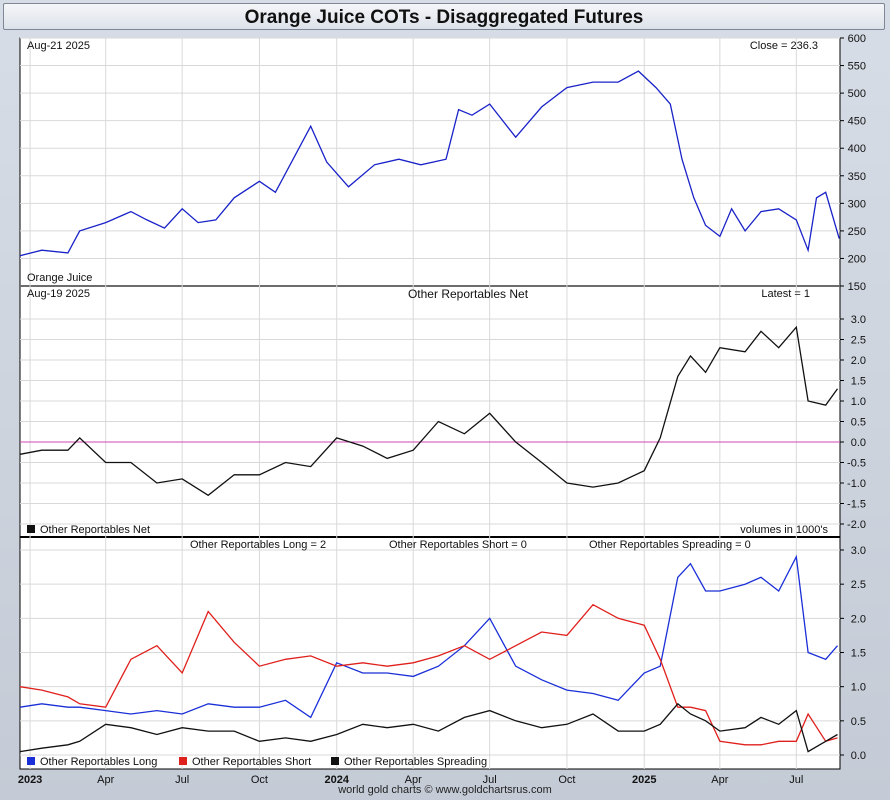  What do you see at coordinates (251, 762) in the screenshot?
I see `legend-short-label: Other Reportables Short` at bounding box center [251, 762].